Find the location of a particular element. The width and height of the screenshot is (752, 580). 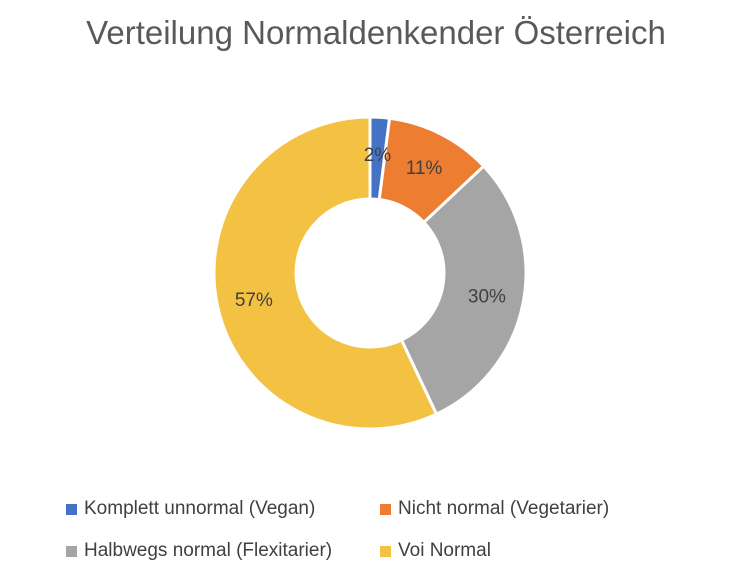

data-label-vegan: 2% is located at coordinates (378, 155).